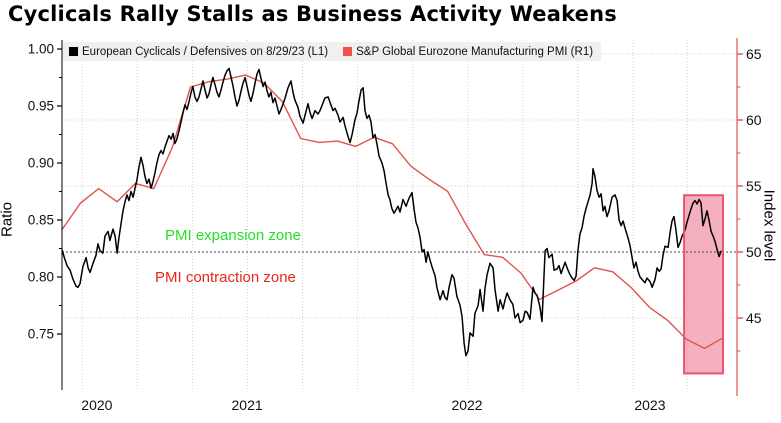  I want to click on pmi-contraction-zone-label: PMI contraction zone, so click(225, 277).